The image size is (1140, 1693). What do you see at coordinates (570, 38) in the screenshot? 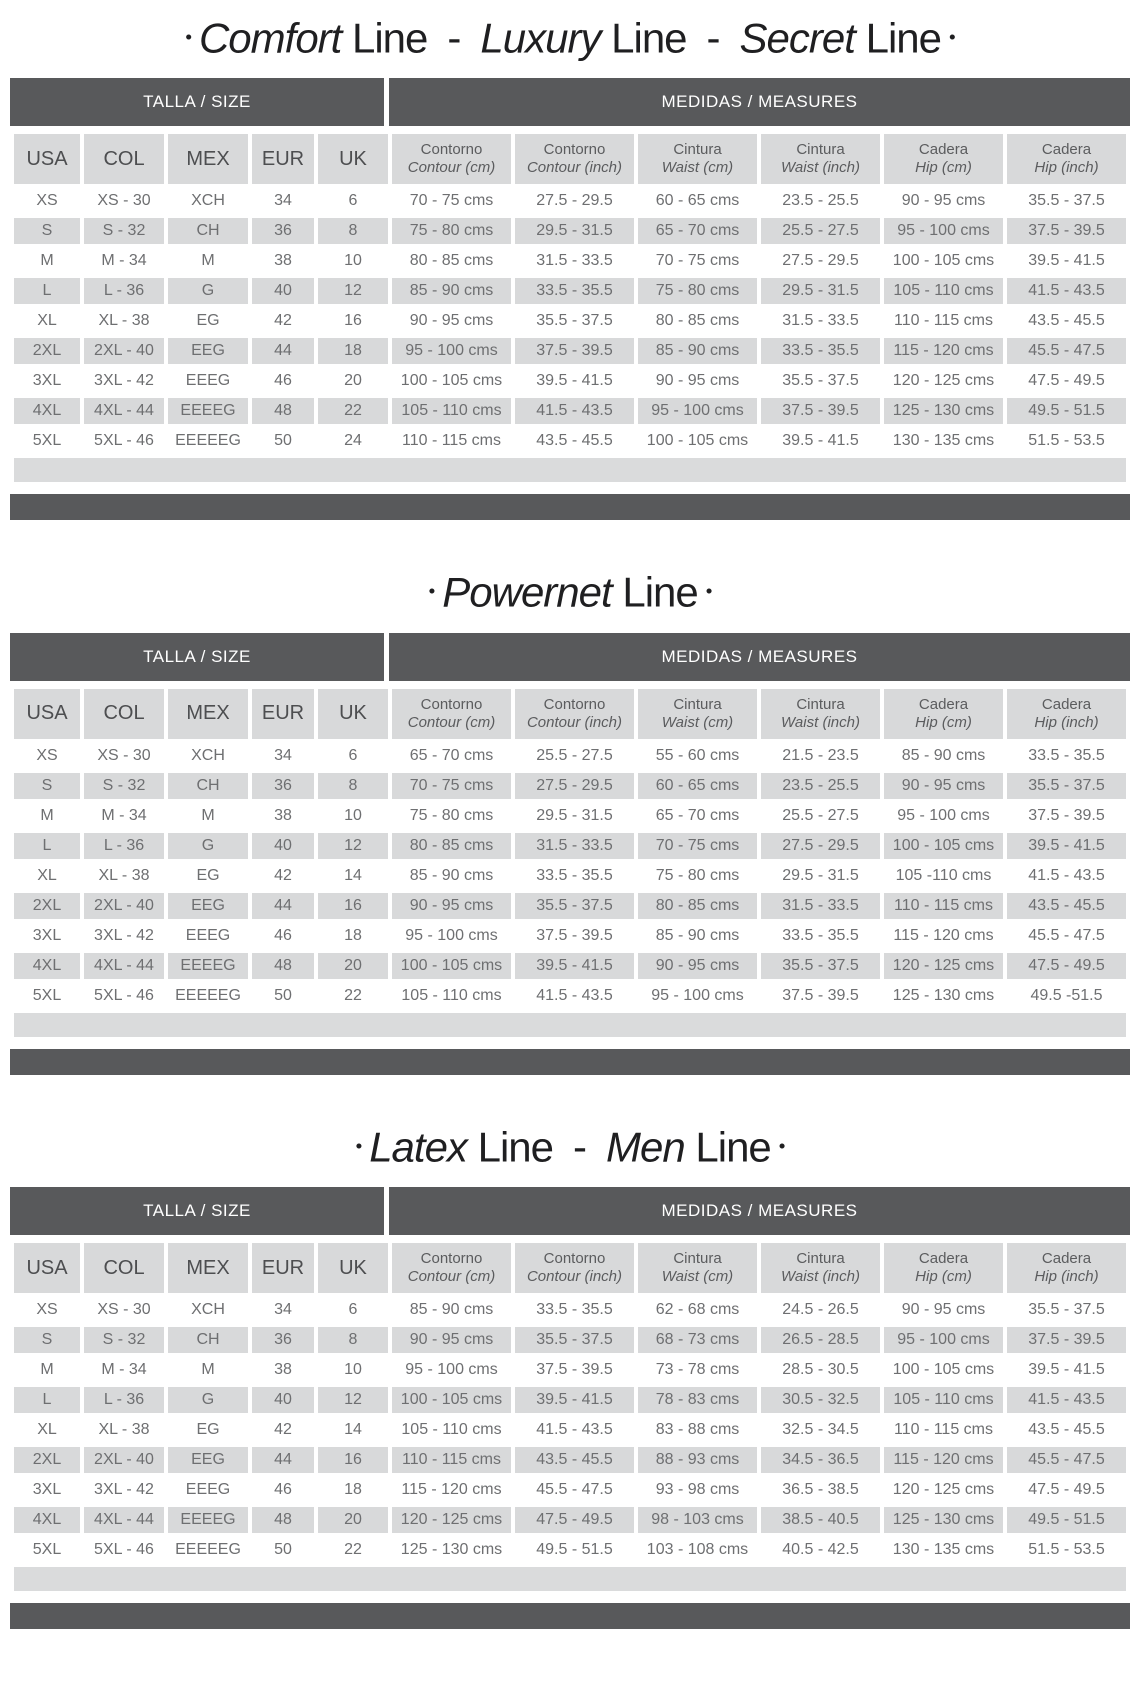
I see `section-title: • Comfort Line - Luxury Line - Secret Line •` at bounding box center [570, 38].